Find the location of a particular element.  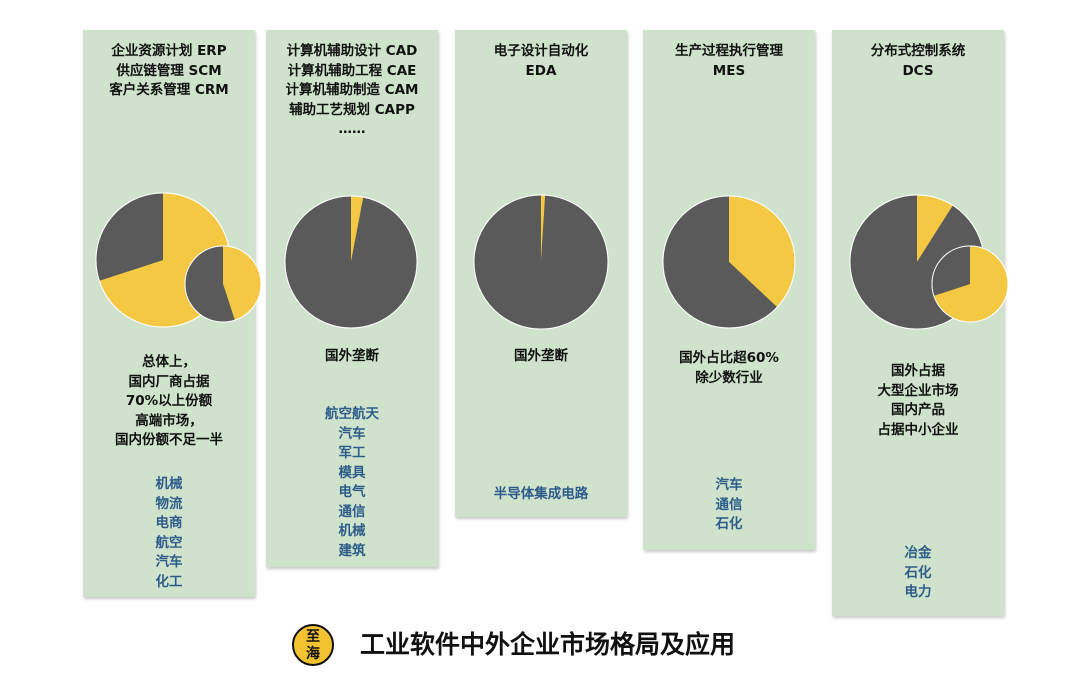

panel-heading: 生产过程执行管理 MES is located at coordinates (729, 61).